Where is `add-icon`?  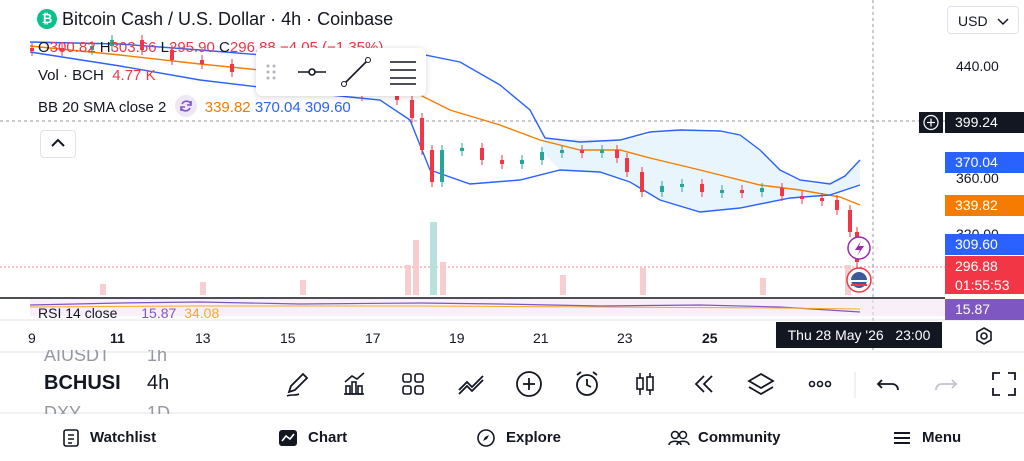
add-icon is located at coordinates (529, 384).